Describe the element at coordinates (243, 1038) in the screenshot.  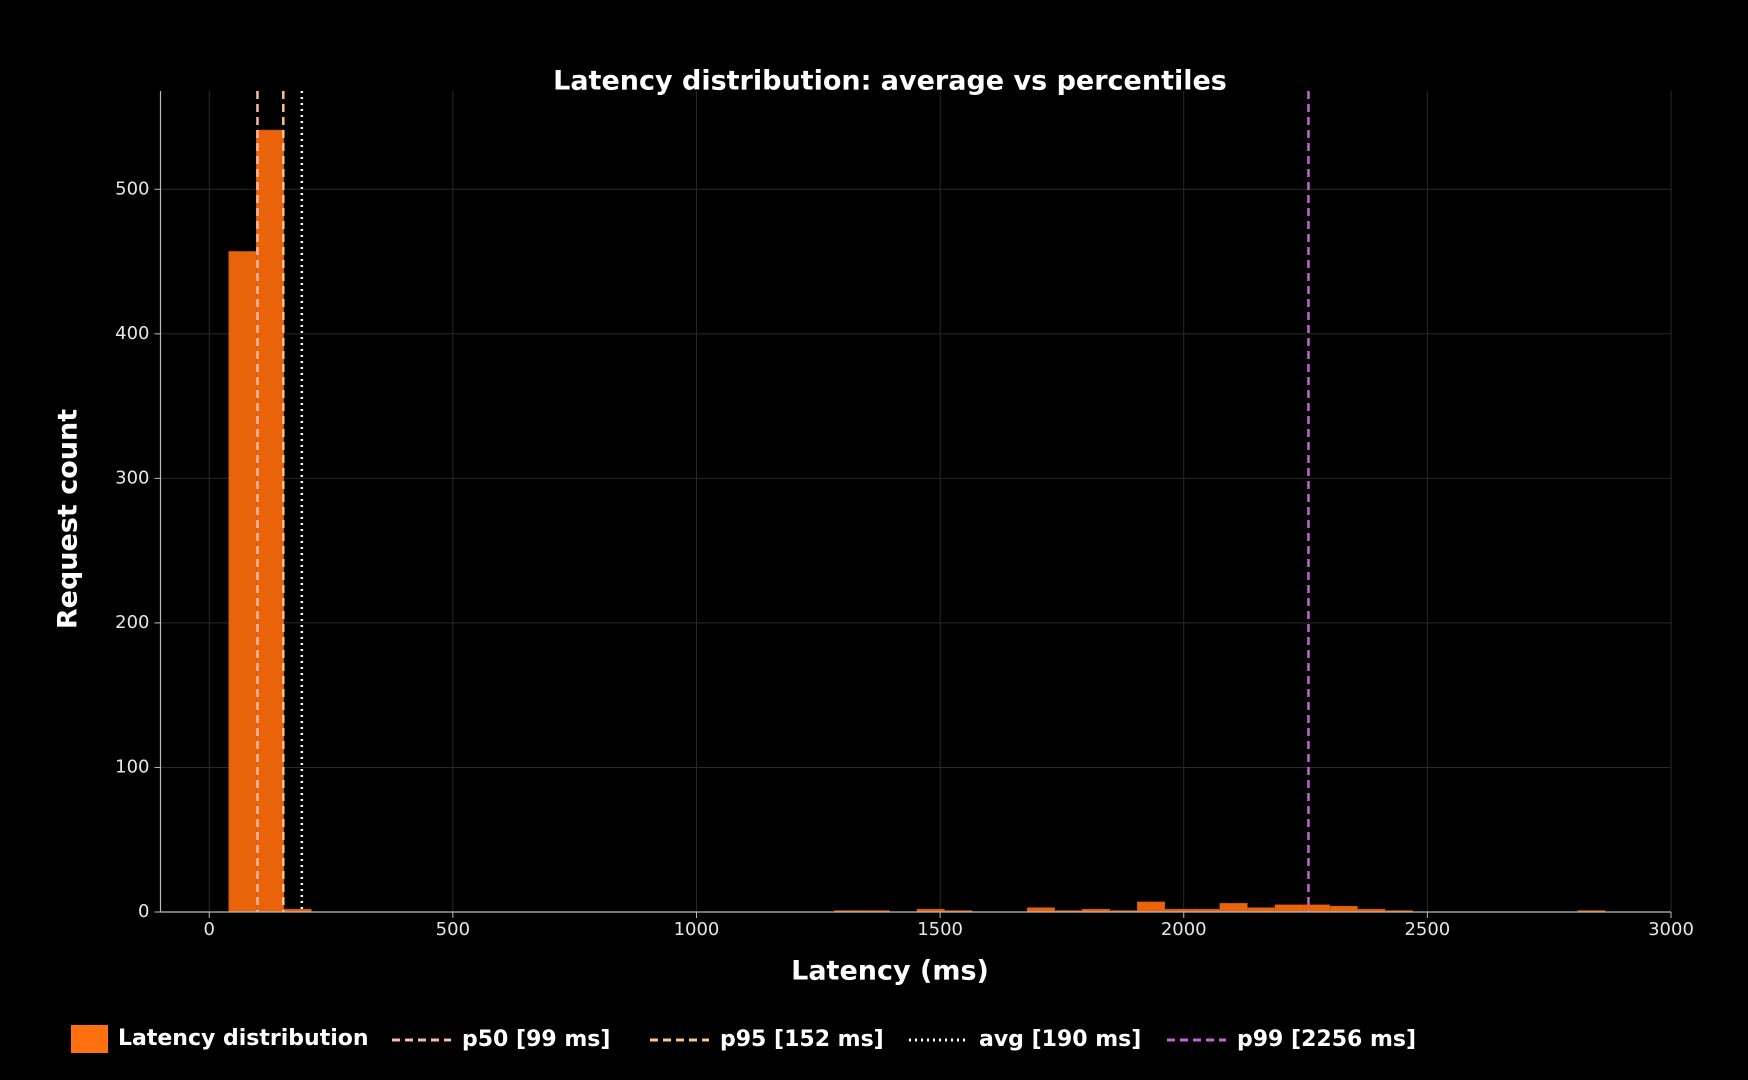
I see `legend-label: Latency distribution` at that location.